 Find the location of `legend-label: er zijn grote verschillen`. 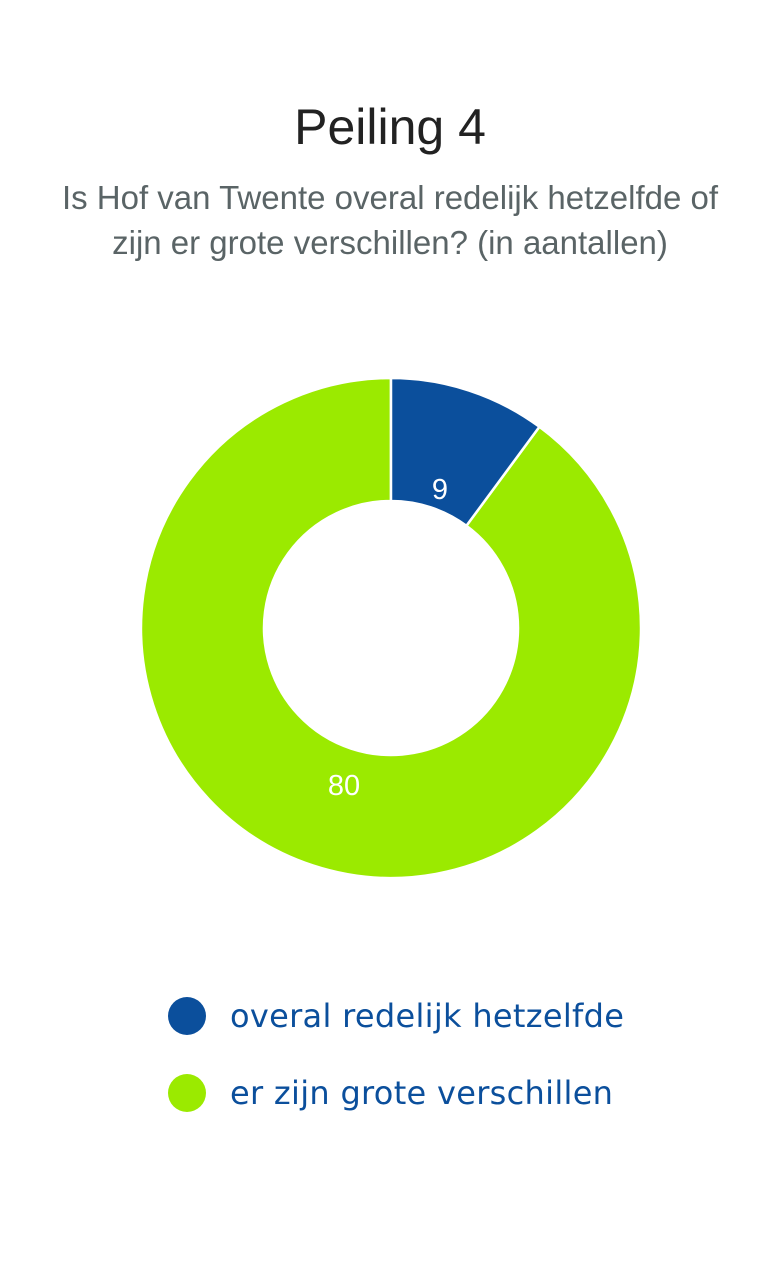

legend-label: er zijn grote verschillen is located at coordinates (422, 1093).